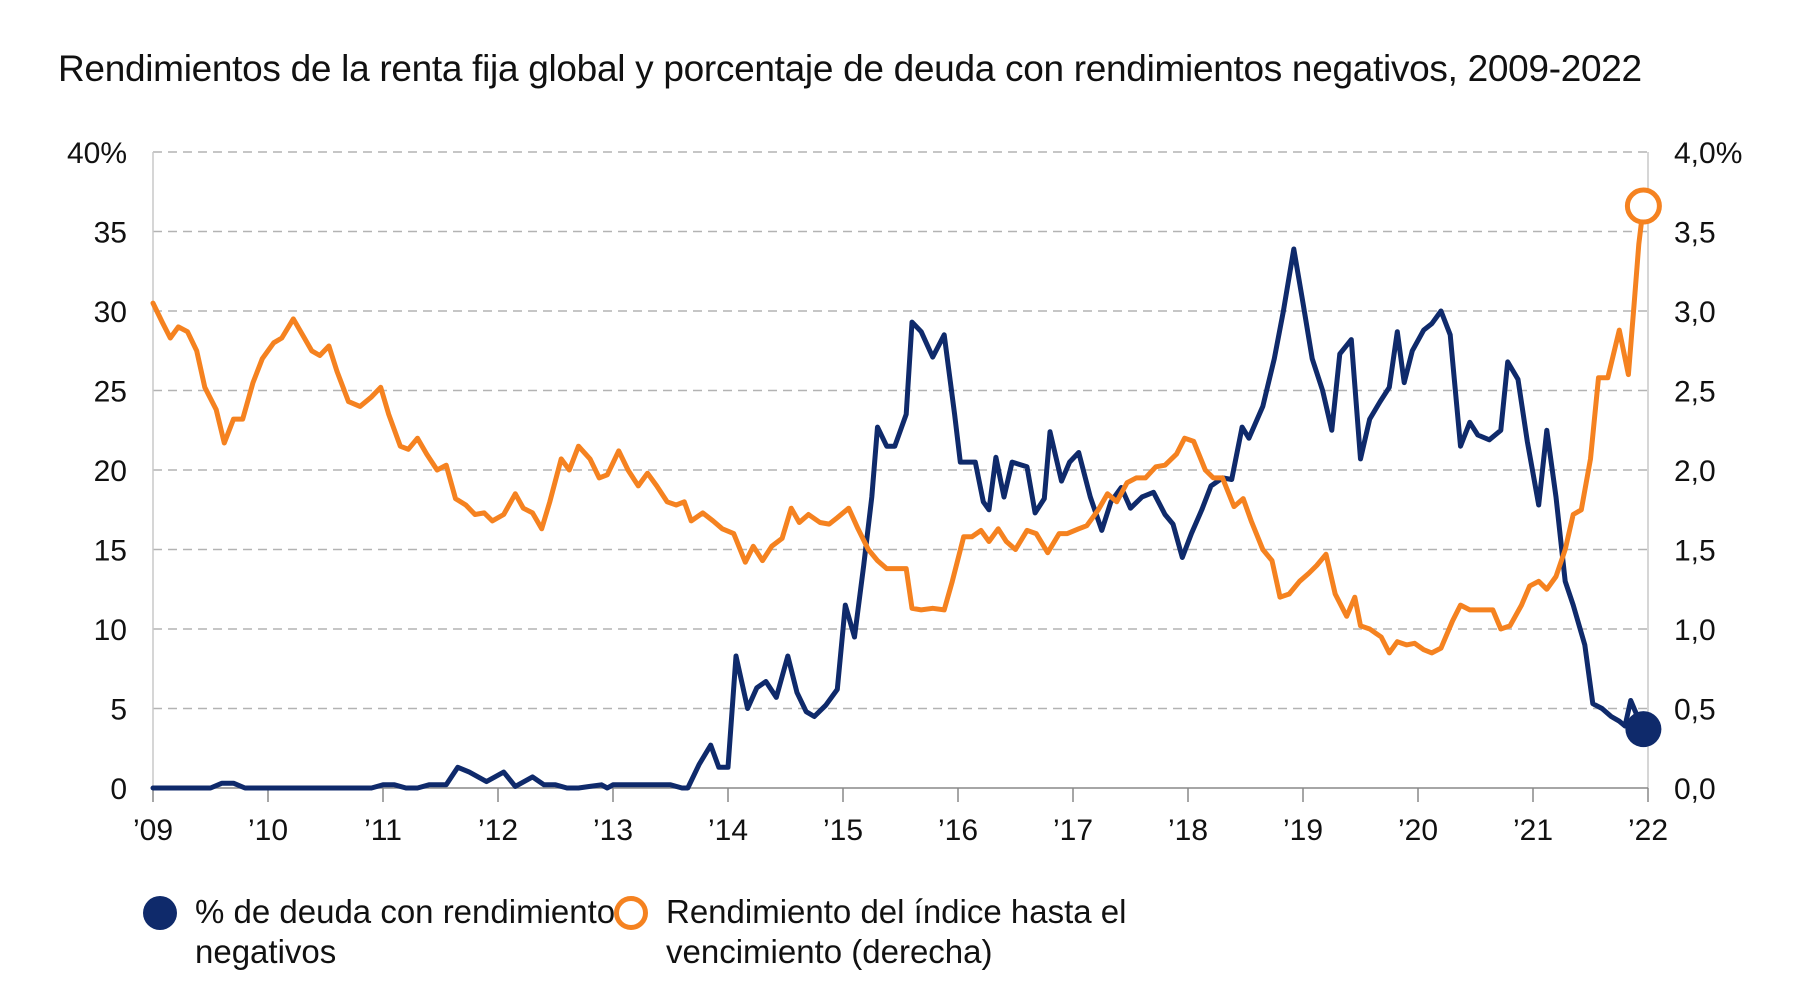 The image size is (1800, 1000). I want to click on right-tick-label: 4,0%, so click(1708, 153).